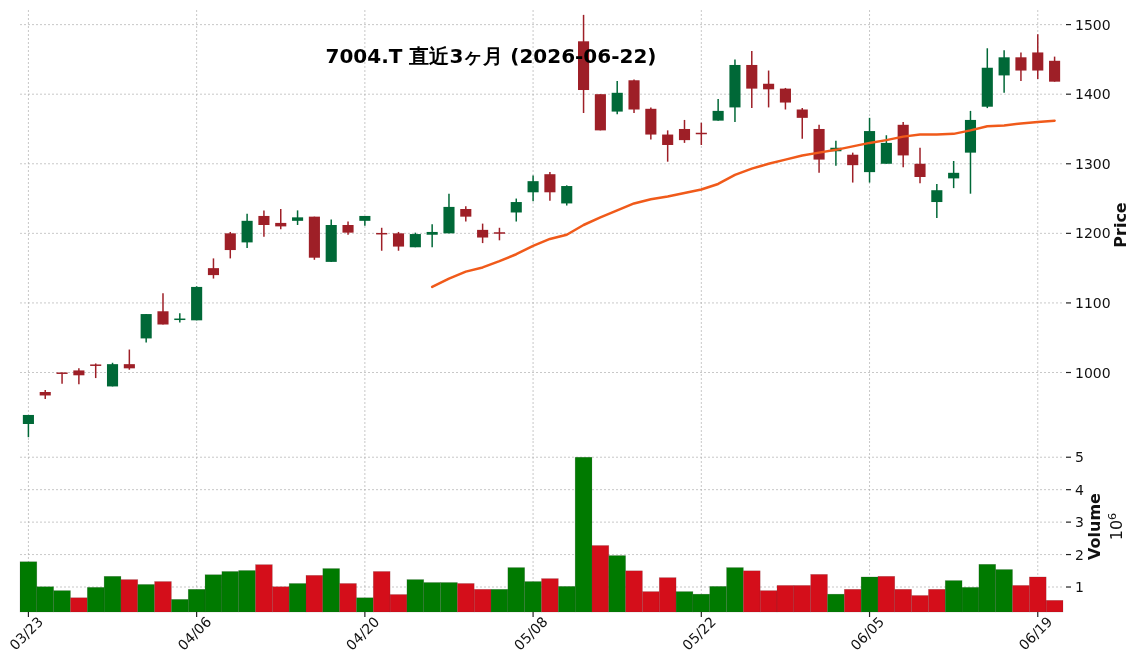 The image size is (1137, 670). I want to click on y-axis-title: Price, so click(1120, 225).